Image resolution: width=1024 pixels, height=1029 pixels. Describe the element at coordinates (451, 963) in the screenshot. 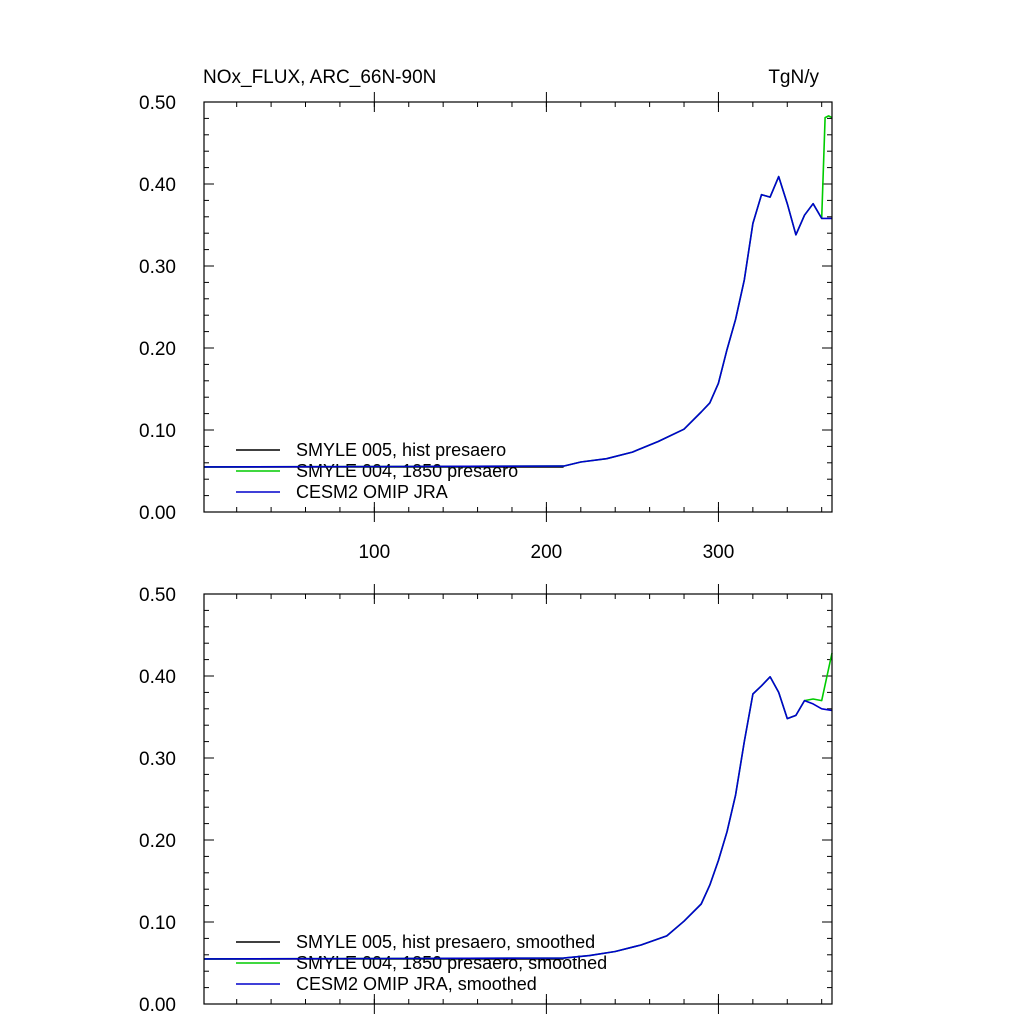

I see `legend-label: SMYLE 004, 1850 presaero, smoothed` at that location.